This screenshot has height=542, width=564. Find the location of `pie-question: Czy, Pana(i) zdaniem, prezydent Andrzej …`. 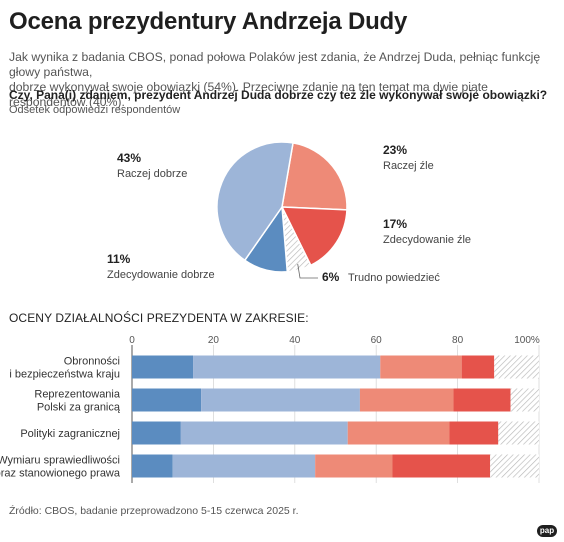

pie-question: Czy, Pana(i) zdaniem, prezydent Andrzej … is located at coordinates (278, 95).